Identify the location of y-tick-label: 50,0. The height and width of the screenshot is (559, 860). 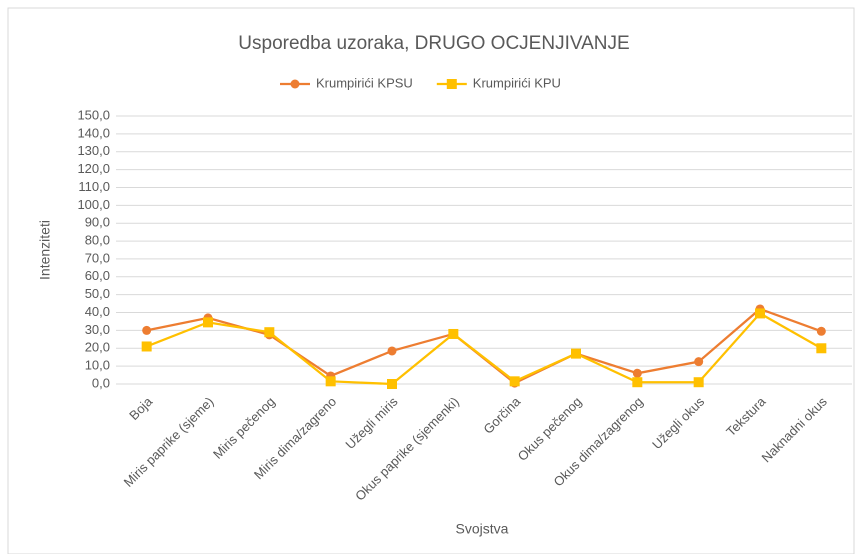
(97, 293).